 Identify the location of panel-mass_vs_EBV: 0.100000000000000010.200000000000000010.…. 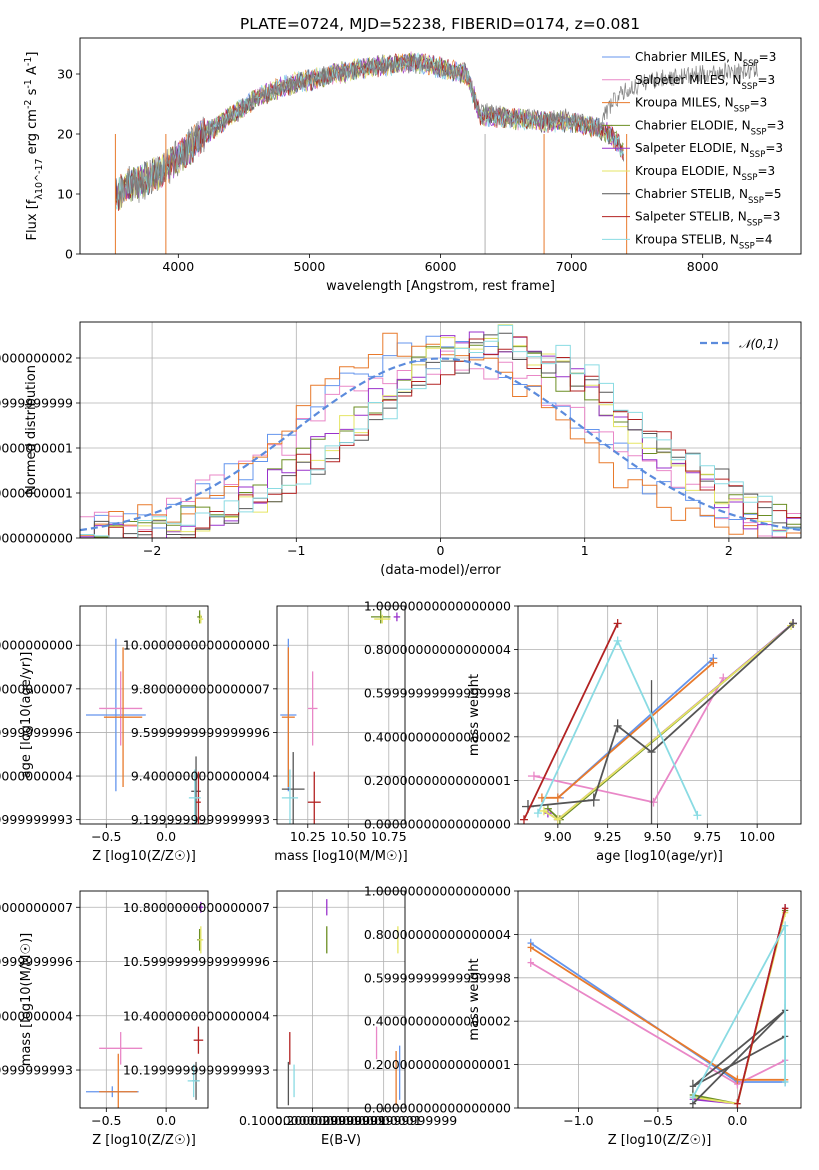
(290, 1019).